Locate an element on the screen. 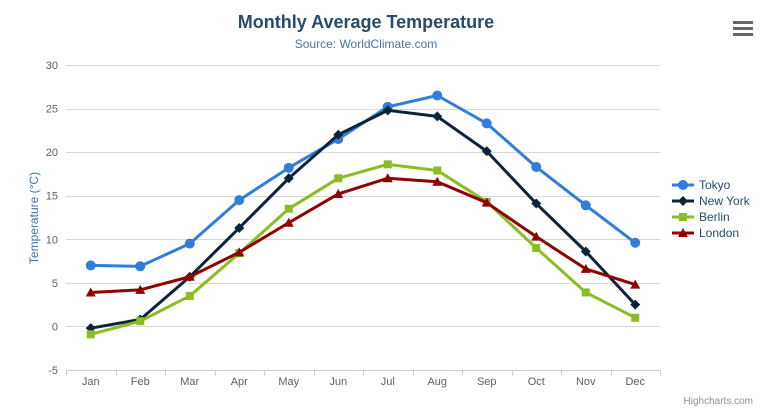 The image size is (769, 416). legend-symbol-square-icon is located at coordinates (683, 217).